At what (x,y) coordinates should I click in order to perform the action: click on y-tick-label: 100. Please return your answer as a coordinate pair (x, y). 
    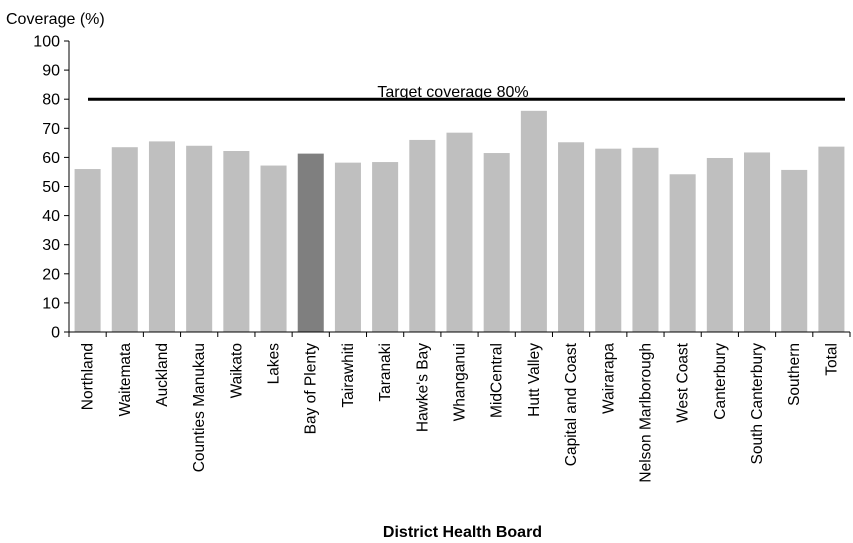
    Looking at the image, I should click on (46, 42).